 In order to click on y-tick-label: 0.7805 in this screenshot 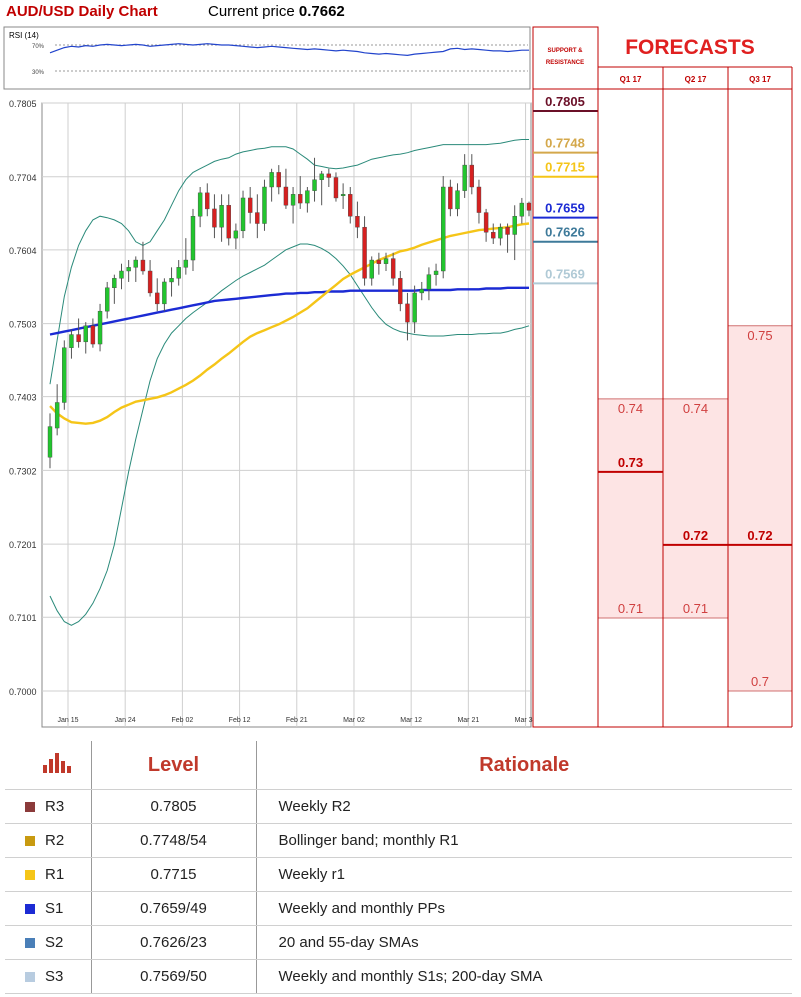, I will do `click(23, 104)`.